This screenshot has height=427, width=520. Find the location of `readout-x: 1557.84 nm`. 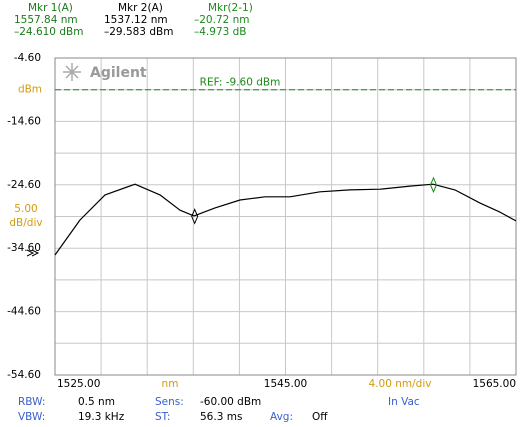

readout-x: 1557.84 nm is located at coordinates (46, 20).